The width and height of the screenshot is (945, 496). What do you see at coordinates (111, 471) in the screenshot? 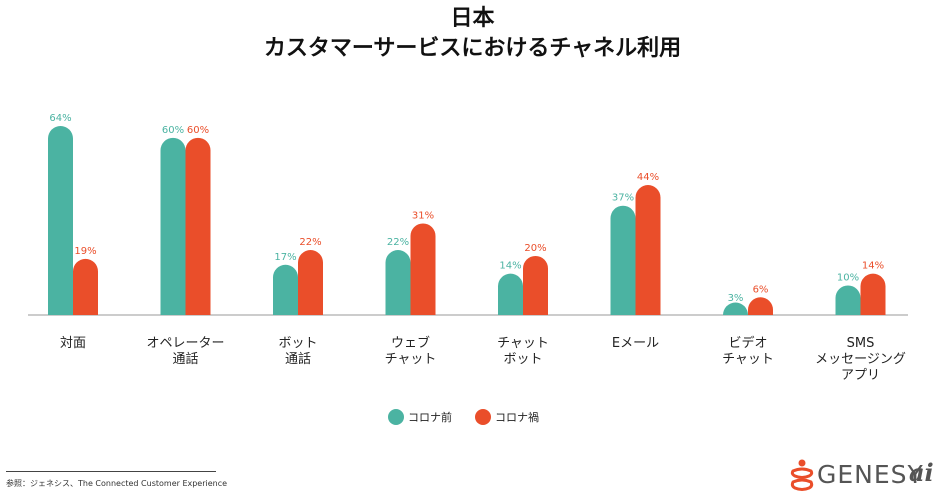
I see `source-divider` at bounding box center [111, 471].